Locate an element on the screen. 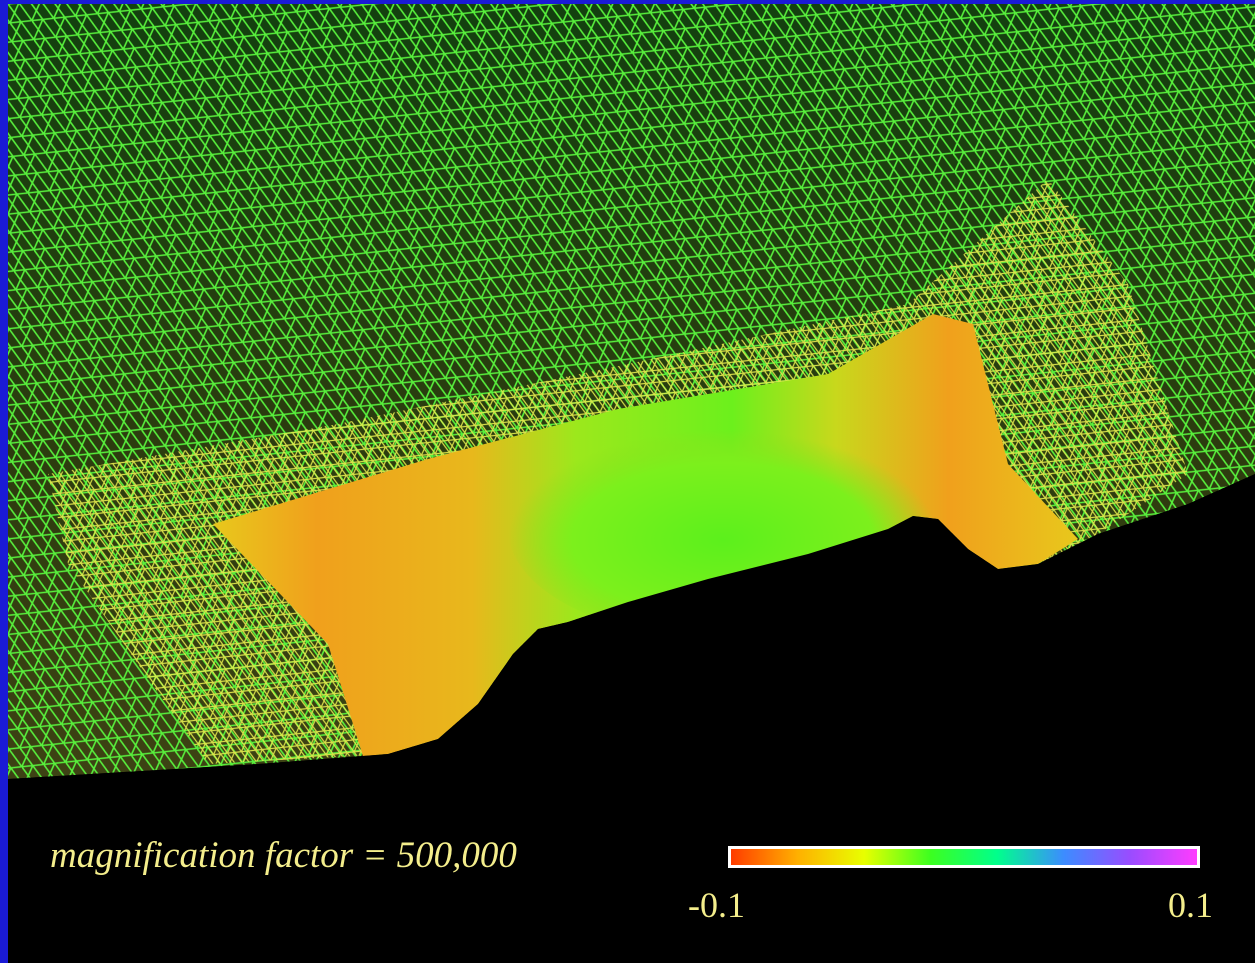 This screenshot has height=963, width=1255. color-scale-bar is located at coordinates (964, 857).